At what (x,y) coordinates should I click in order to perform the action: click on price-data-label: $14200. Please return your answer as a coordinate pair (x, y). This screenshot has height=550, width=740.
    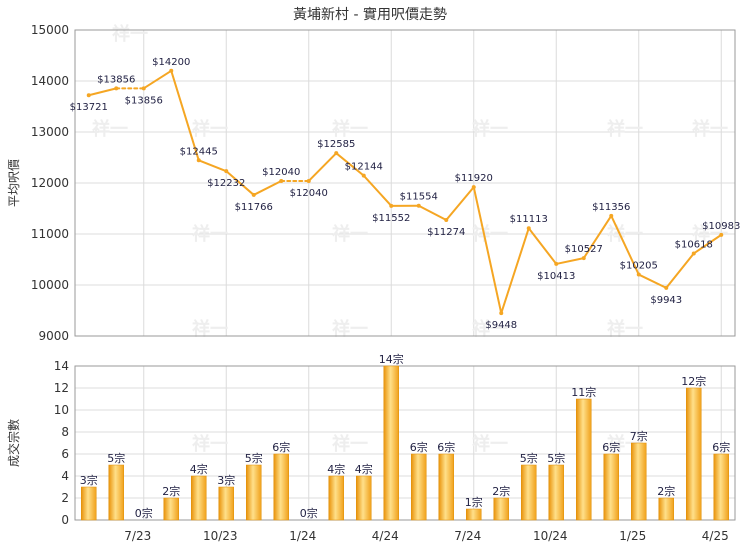
    Looking at the image, I should click on (171, 62).